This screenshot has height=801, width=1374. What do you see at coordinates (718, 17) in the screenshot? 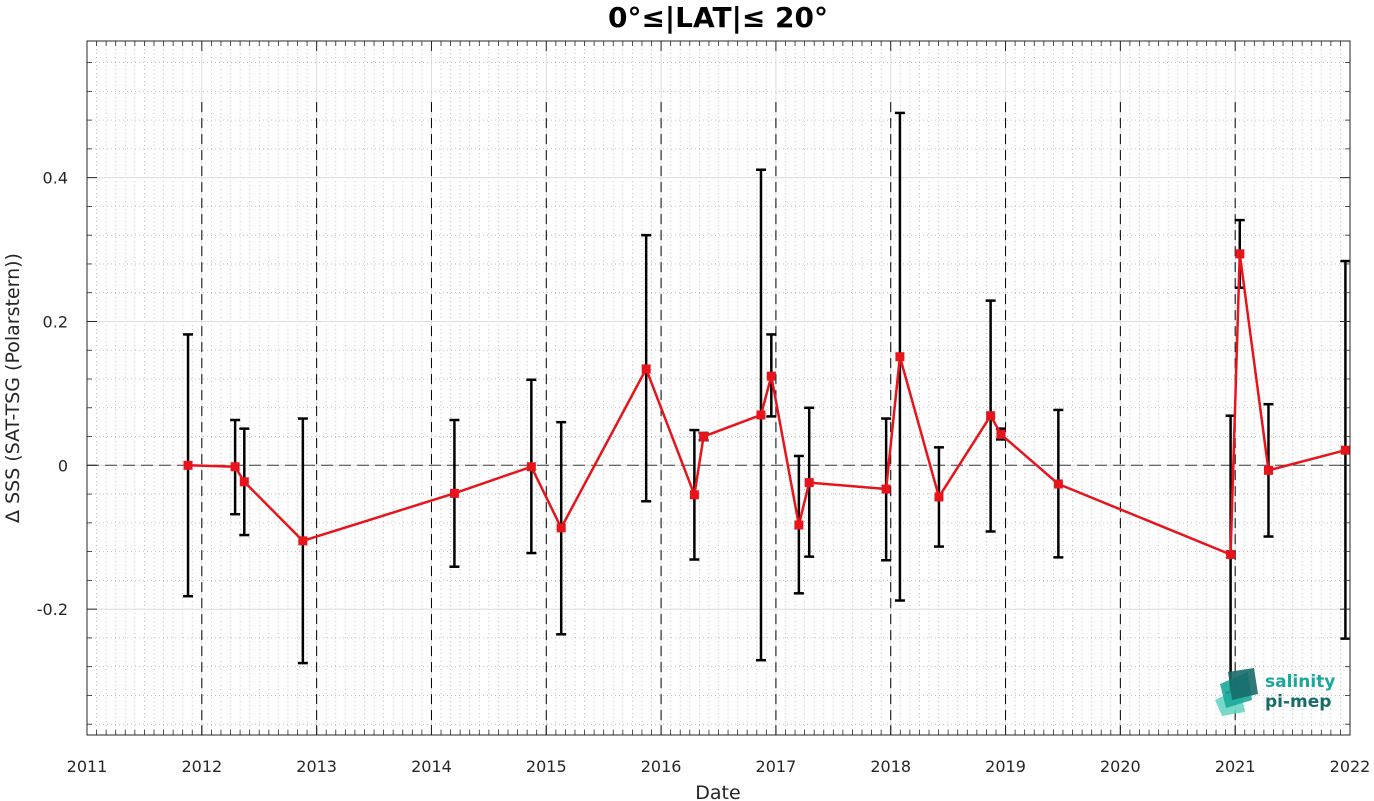
I see `chart-title: 0°≤|LAT|≤ 20°` at bounding box center [718, 17].